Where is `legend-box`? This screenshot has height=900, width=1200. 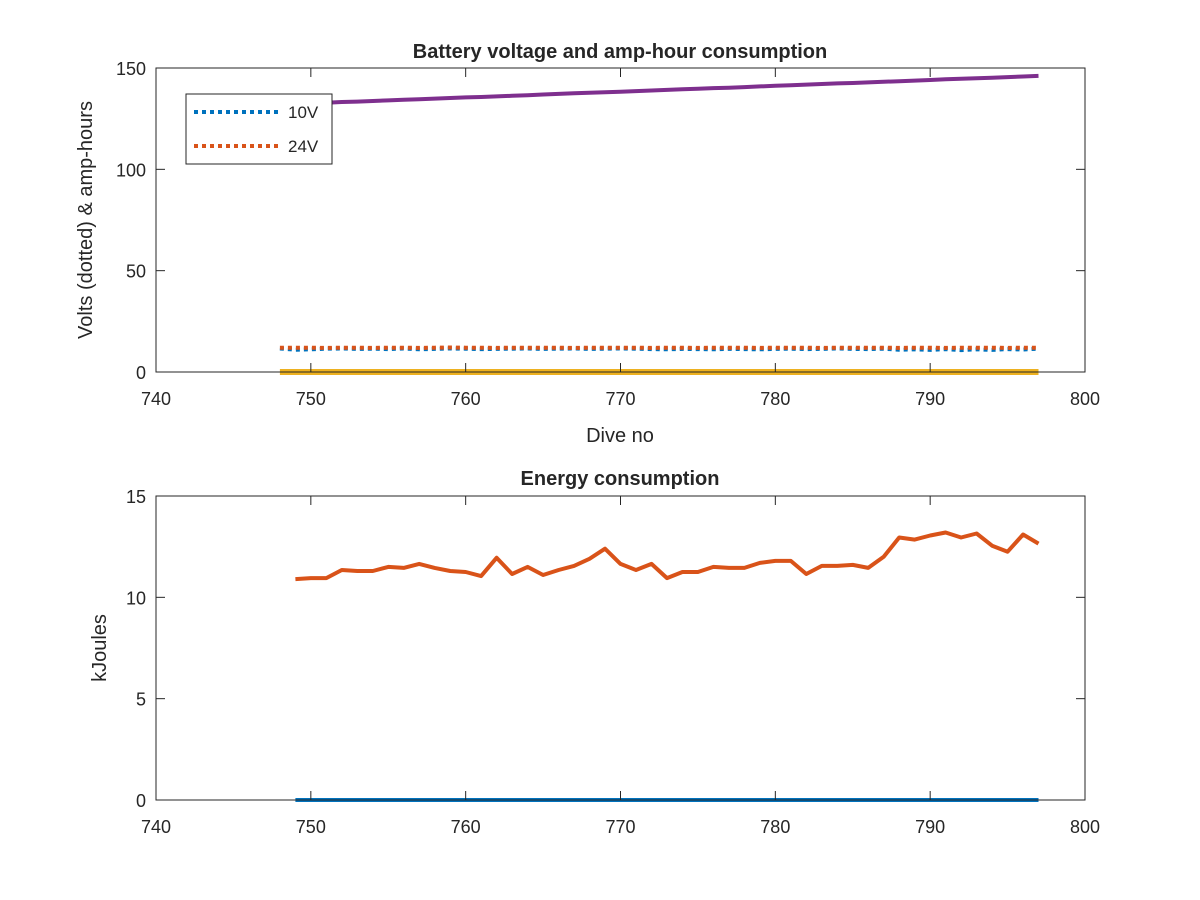 legend-box is located at coordinates (259, 129).